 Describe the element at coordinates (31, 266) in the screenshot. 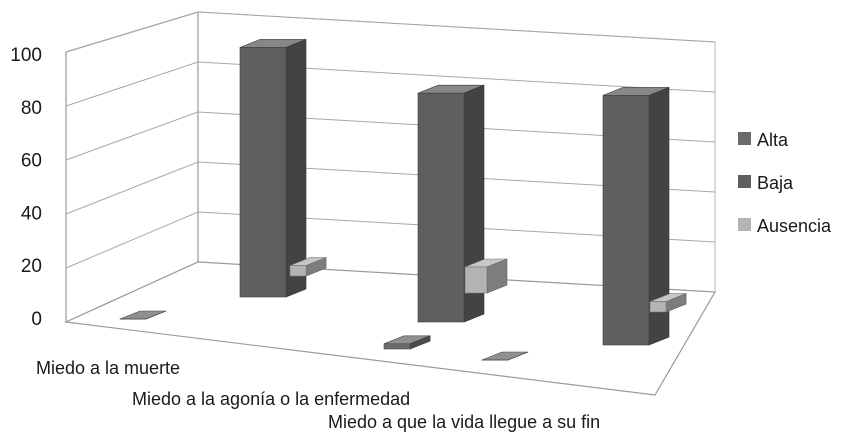

I see `y-tick-label: 20` at that location.